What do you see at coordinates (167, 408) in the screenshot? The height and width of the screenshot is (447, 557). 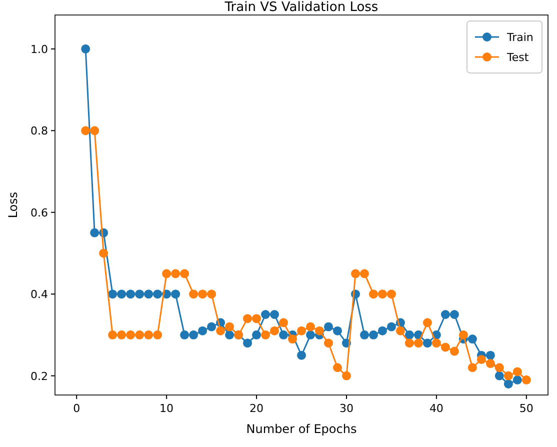 I see `x-tick-label: 10` at bounding box center [167, 408].